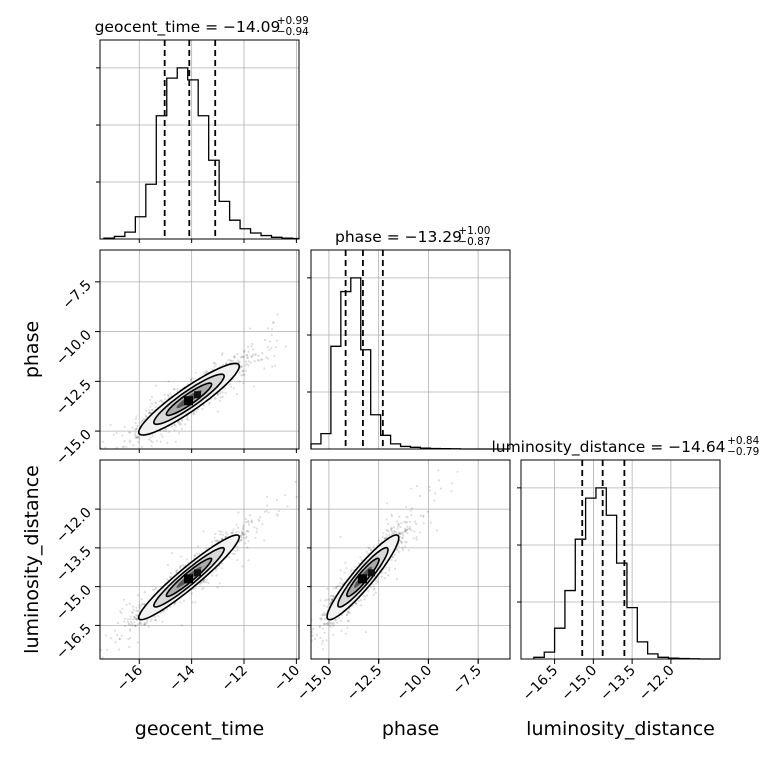 Image resolution: width=760 pixels, height=760 pixels. Describe the element at coordinates (398, 237) in the screenshot. I see `title-text: phase = −13.29` at that location.